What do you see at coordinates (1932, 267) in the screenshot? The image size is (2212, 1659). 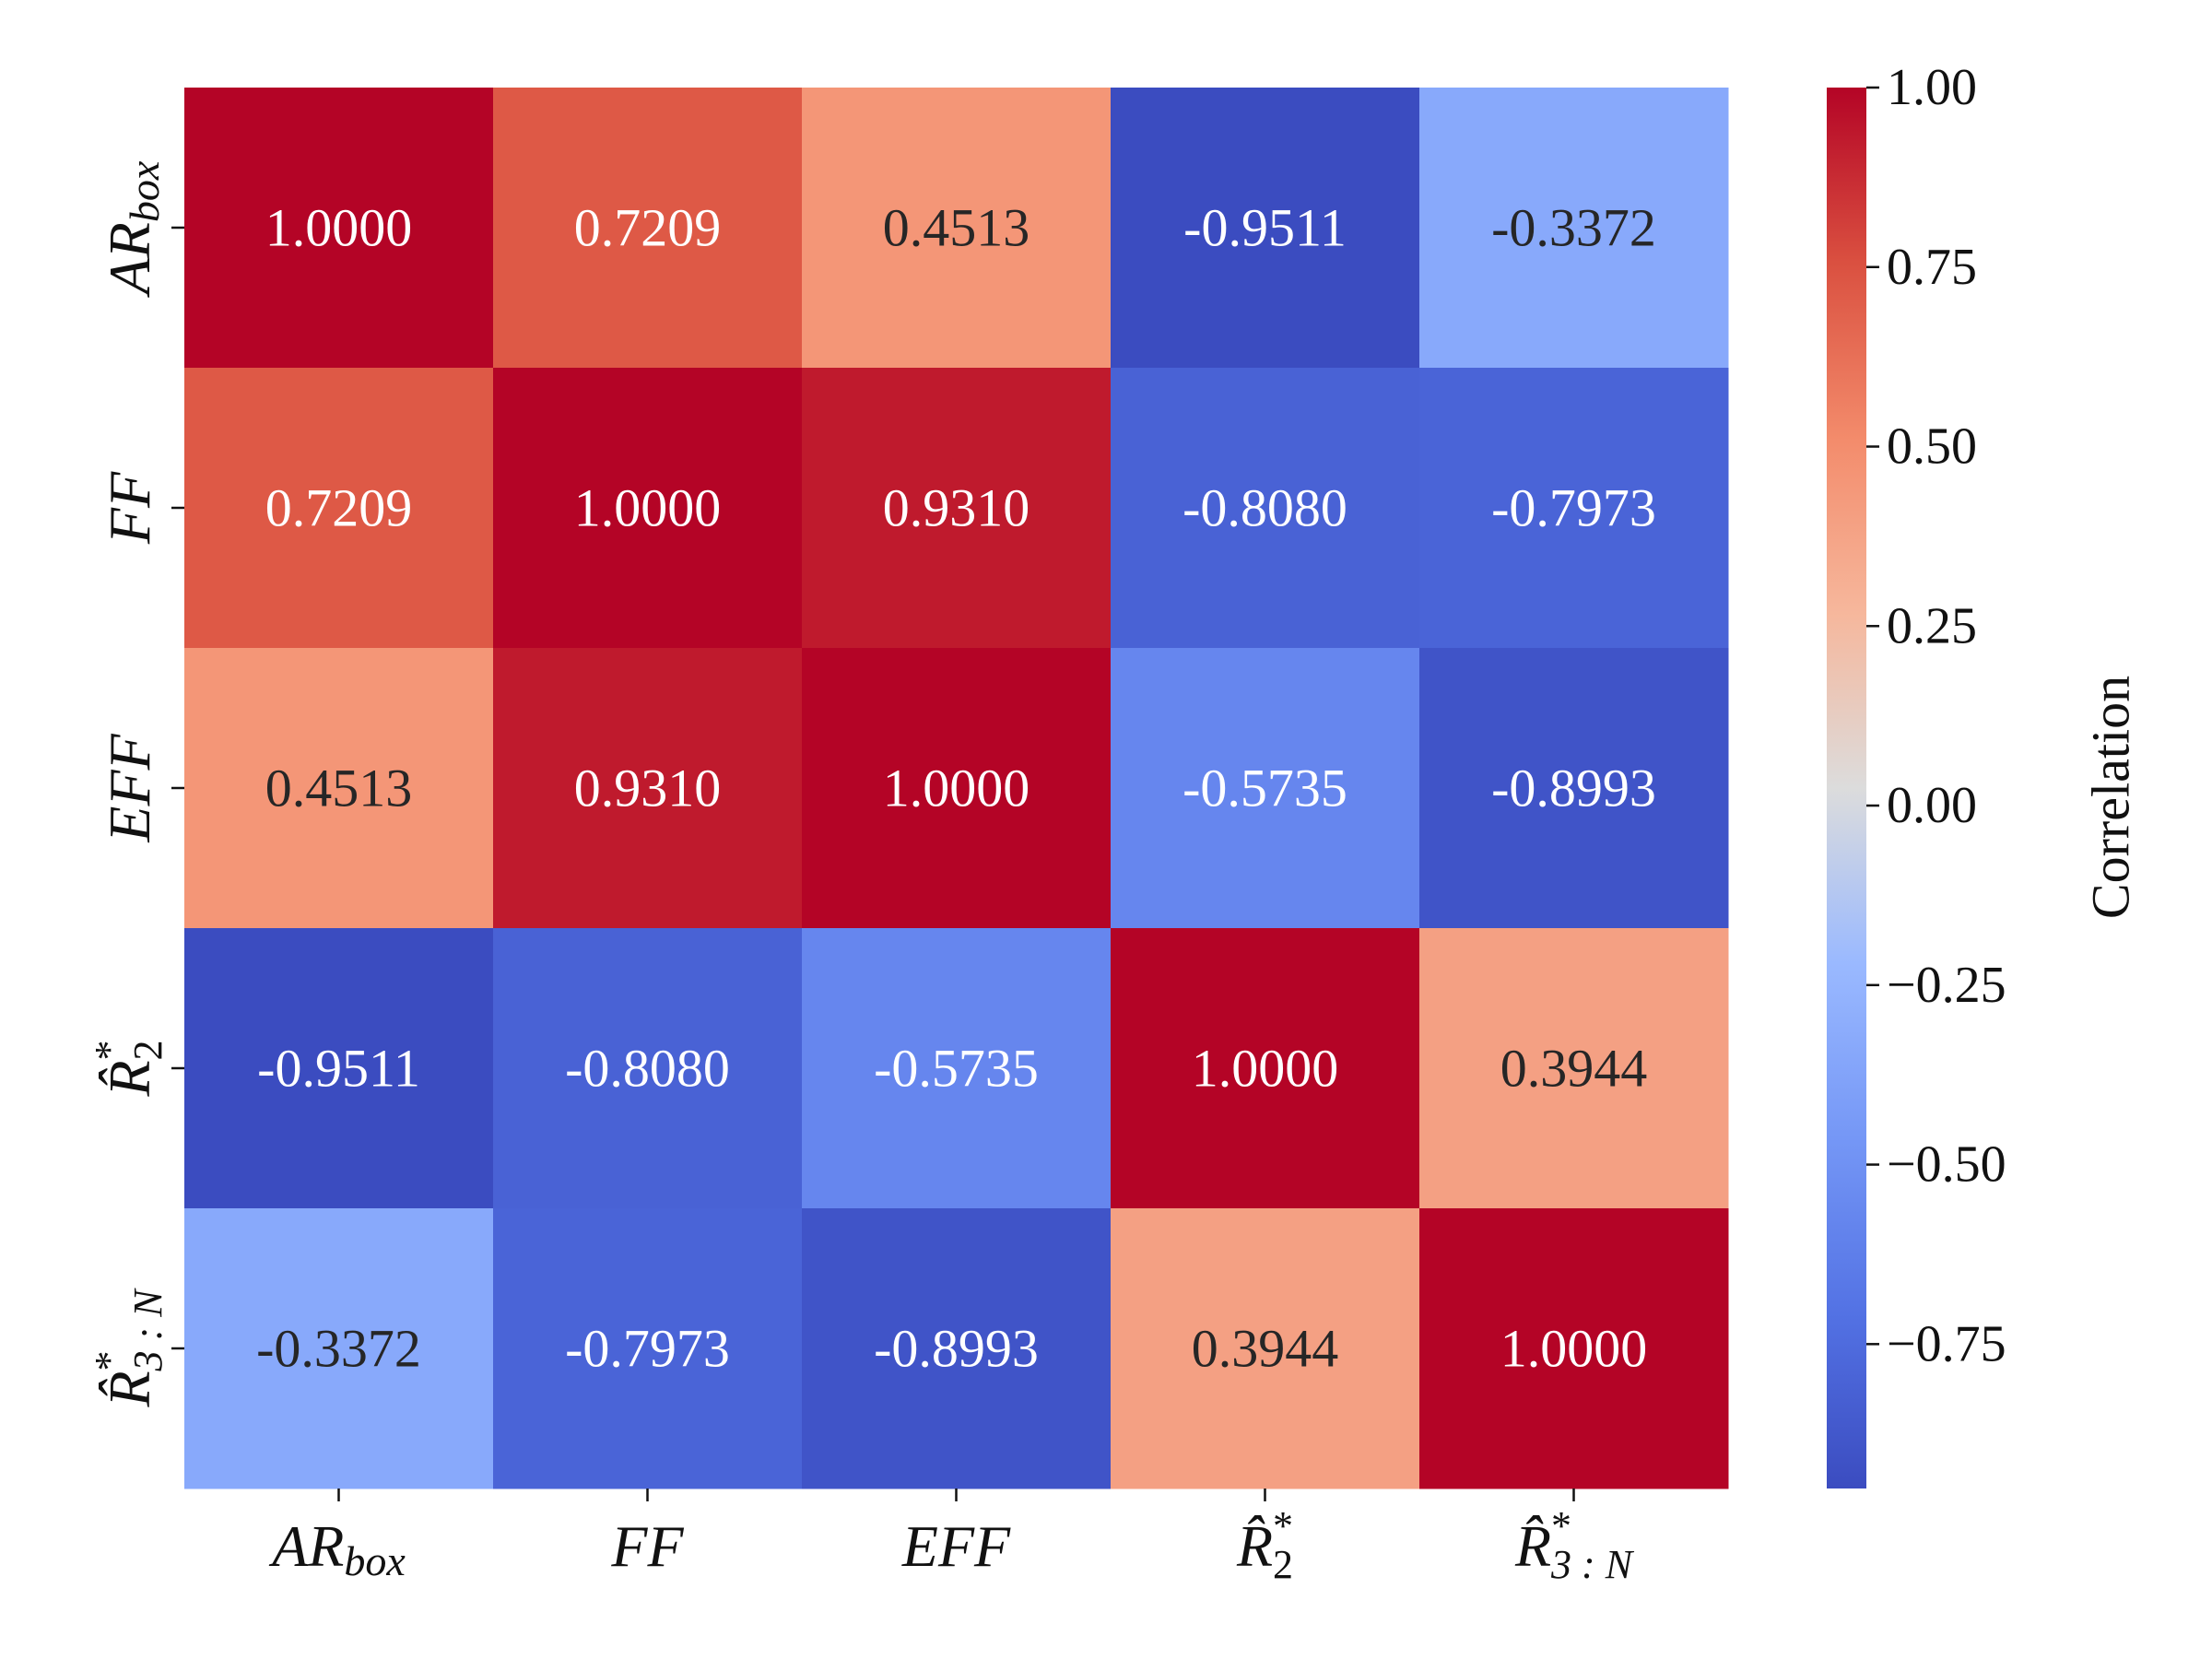 I see `colorbar-tick-label-1: 0.75` at bounding box center [1932, 267].